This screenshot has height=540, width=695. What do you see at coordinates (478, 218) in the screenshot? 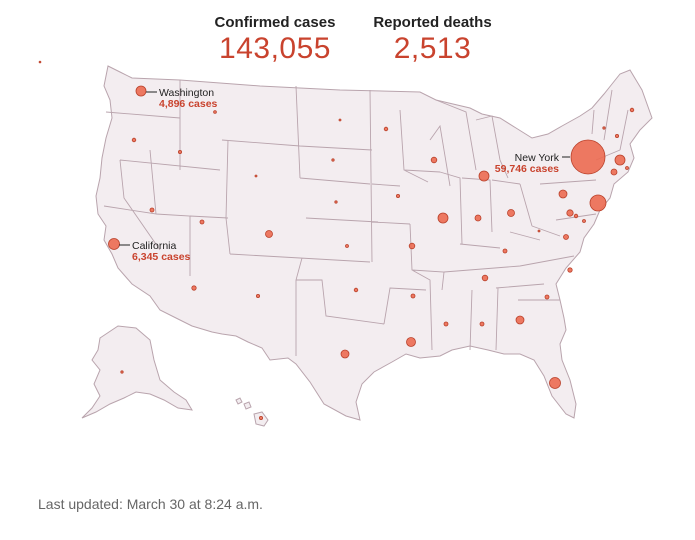
I see `bubble-indiana` at bounding box center [478, 218].